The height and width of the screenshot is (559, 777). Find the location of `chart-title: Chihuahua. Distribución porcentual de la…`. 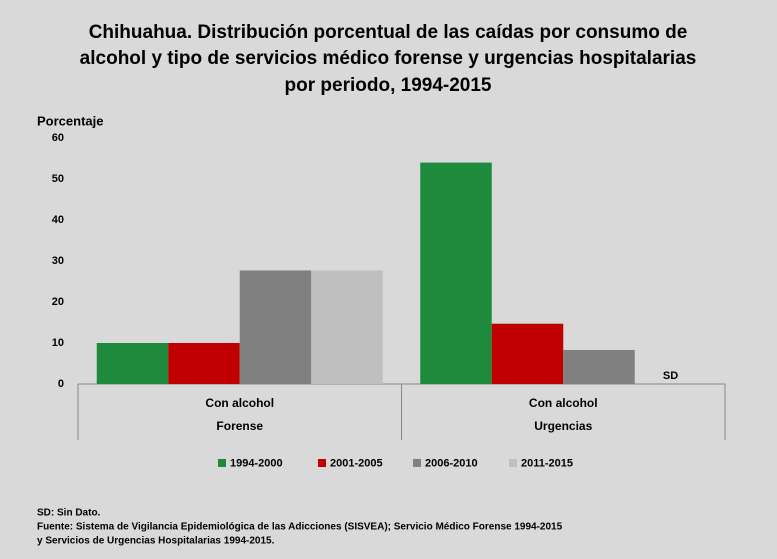

chart-title: Chihuahua. Distribución porcentual de la… is located at coordinates (388, 32).